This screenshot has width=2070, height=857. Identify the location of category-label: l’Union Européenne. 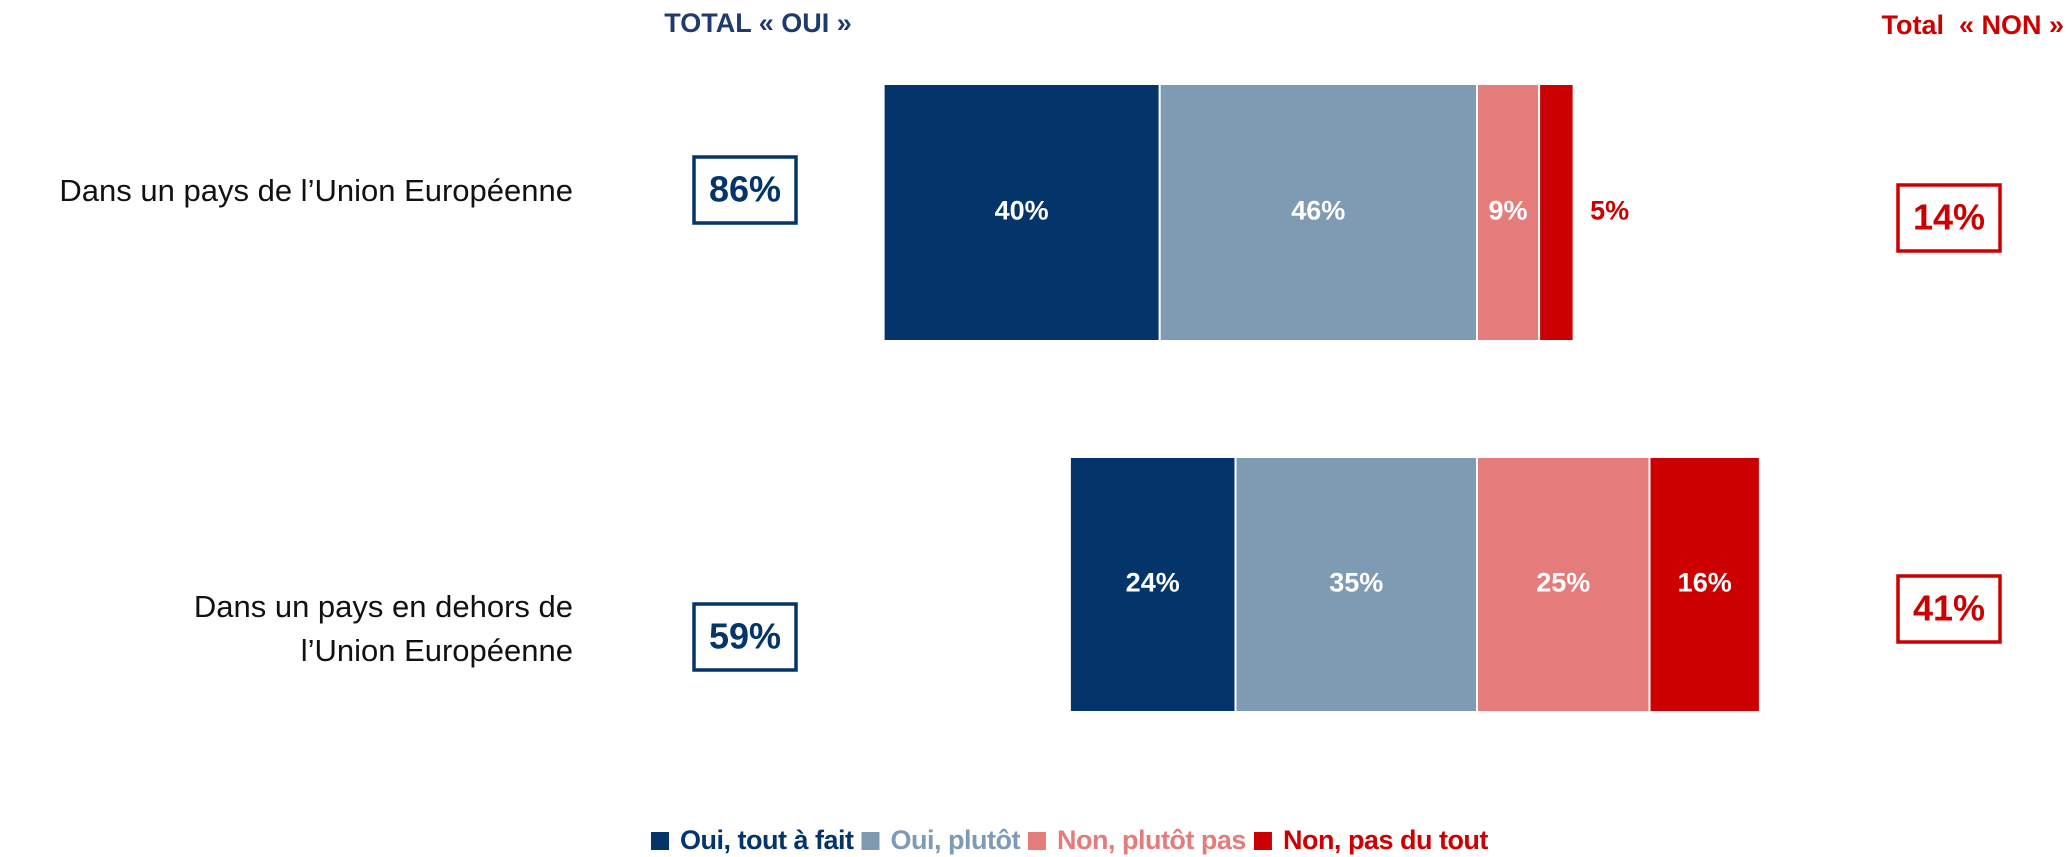
(437, 650).